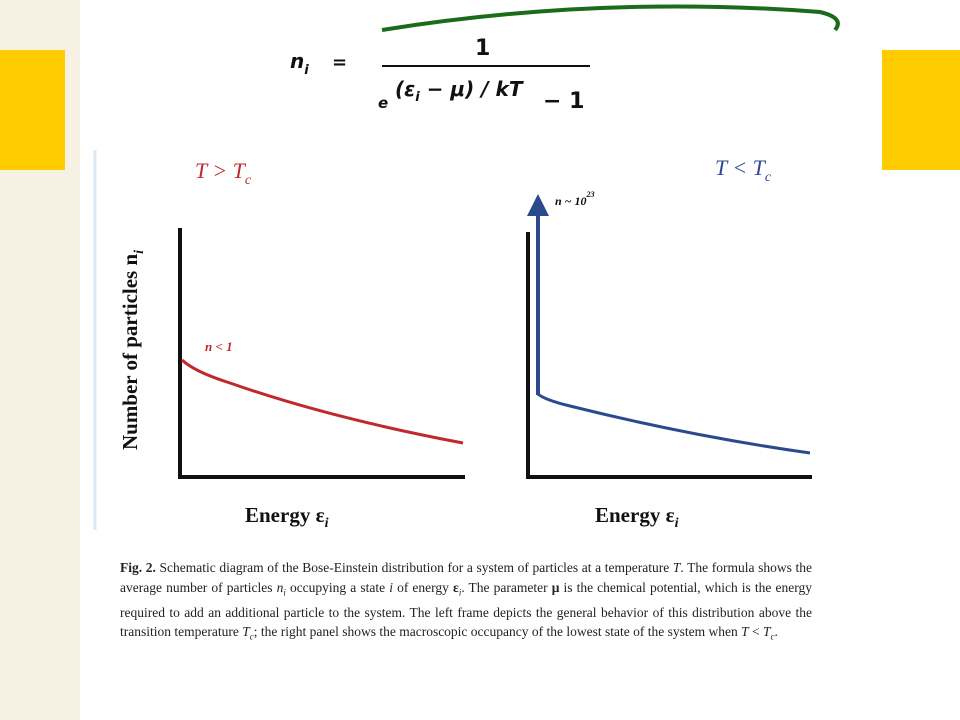 Image resolution: width=960 pixels, height=720 pixels. I want to click on accent-right, so click(921, 110).